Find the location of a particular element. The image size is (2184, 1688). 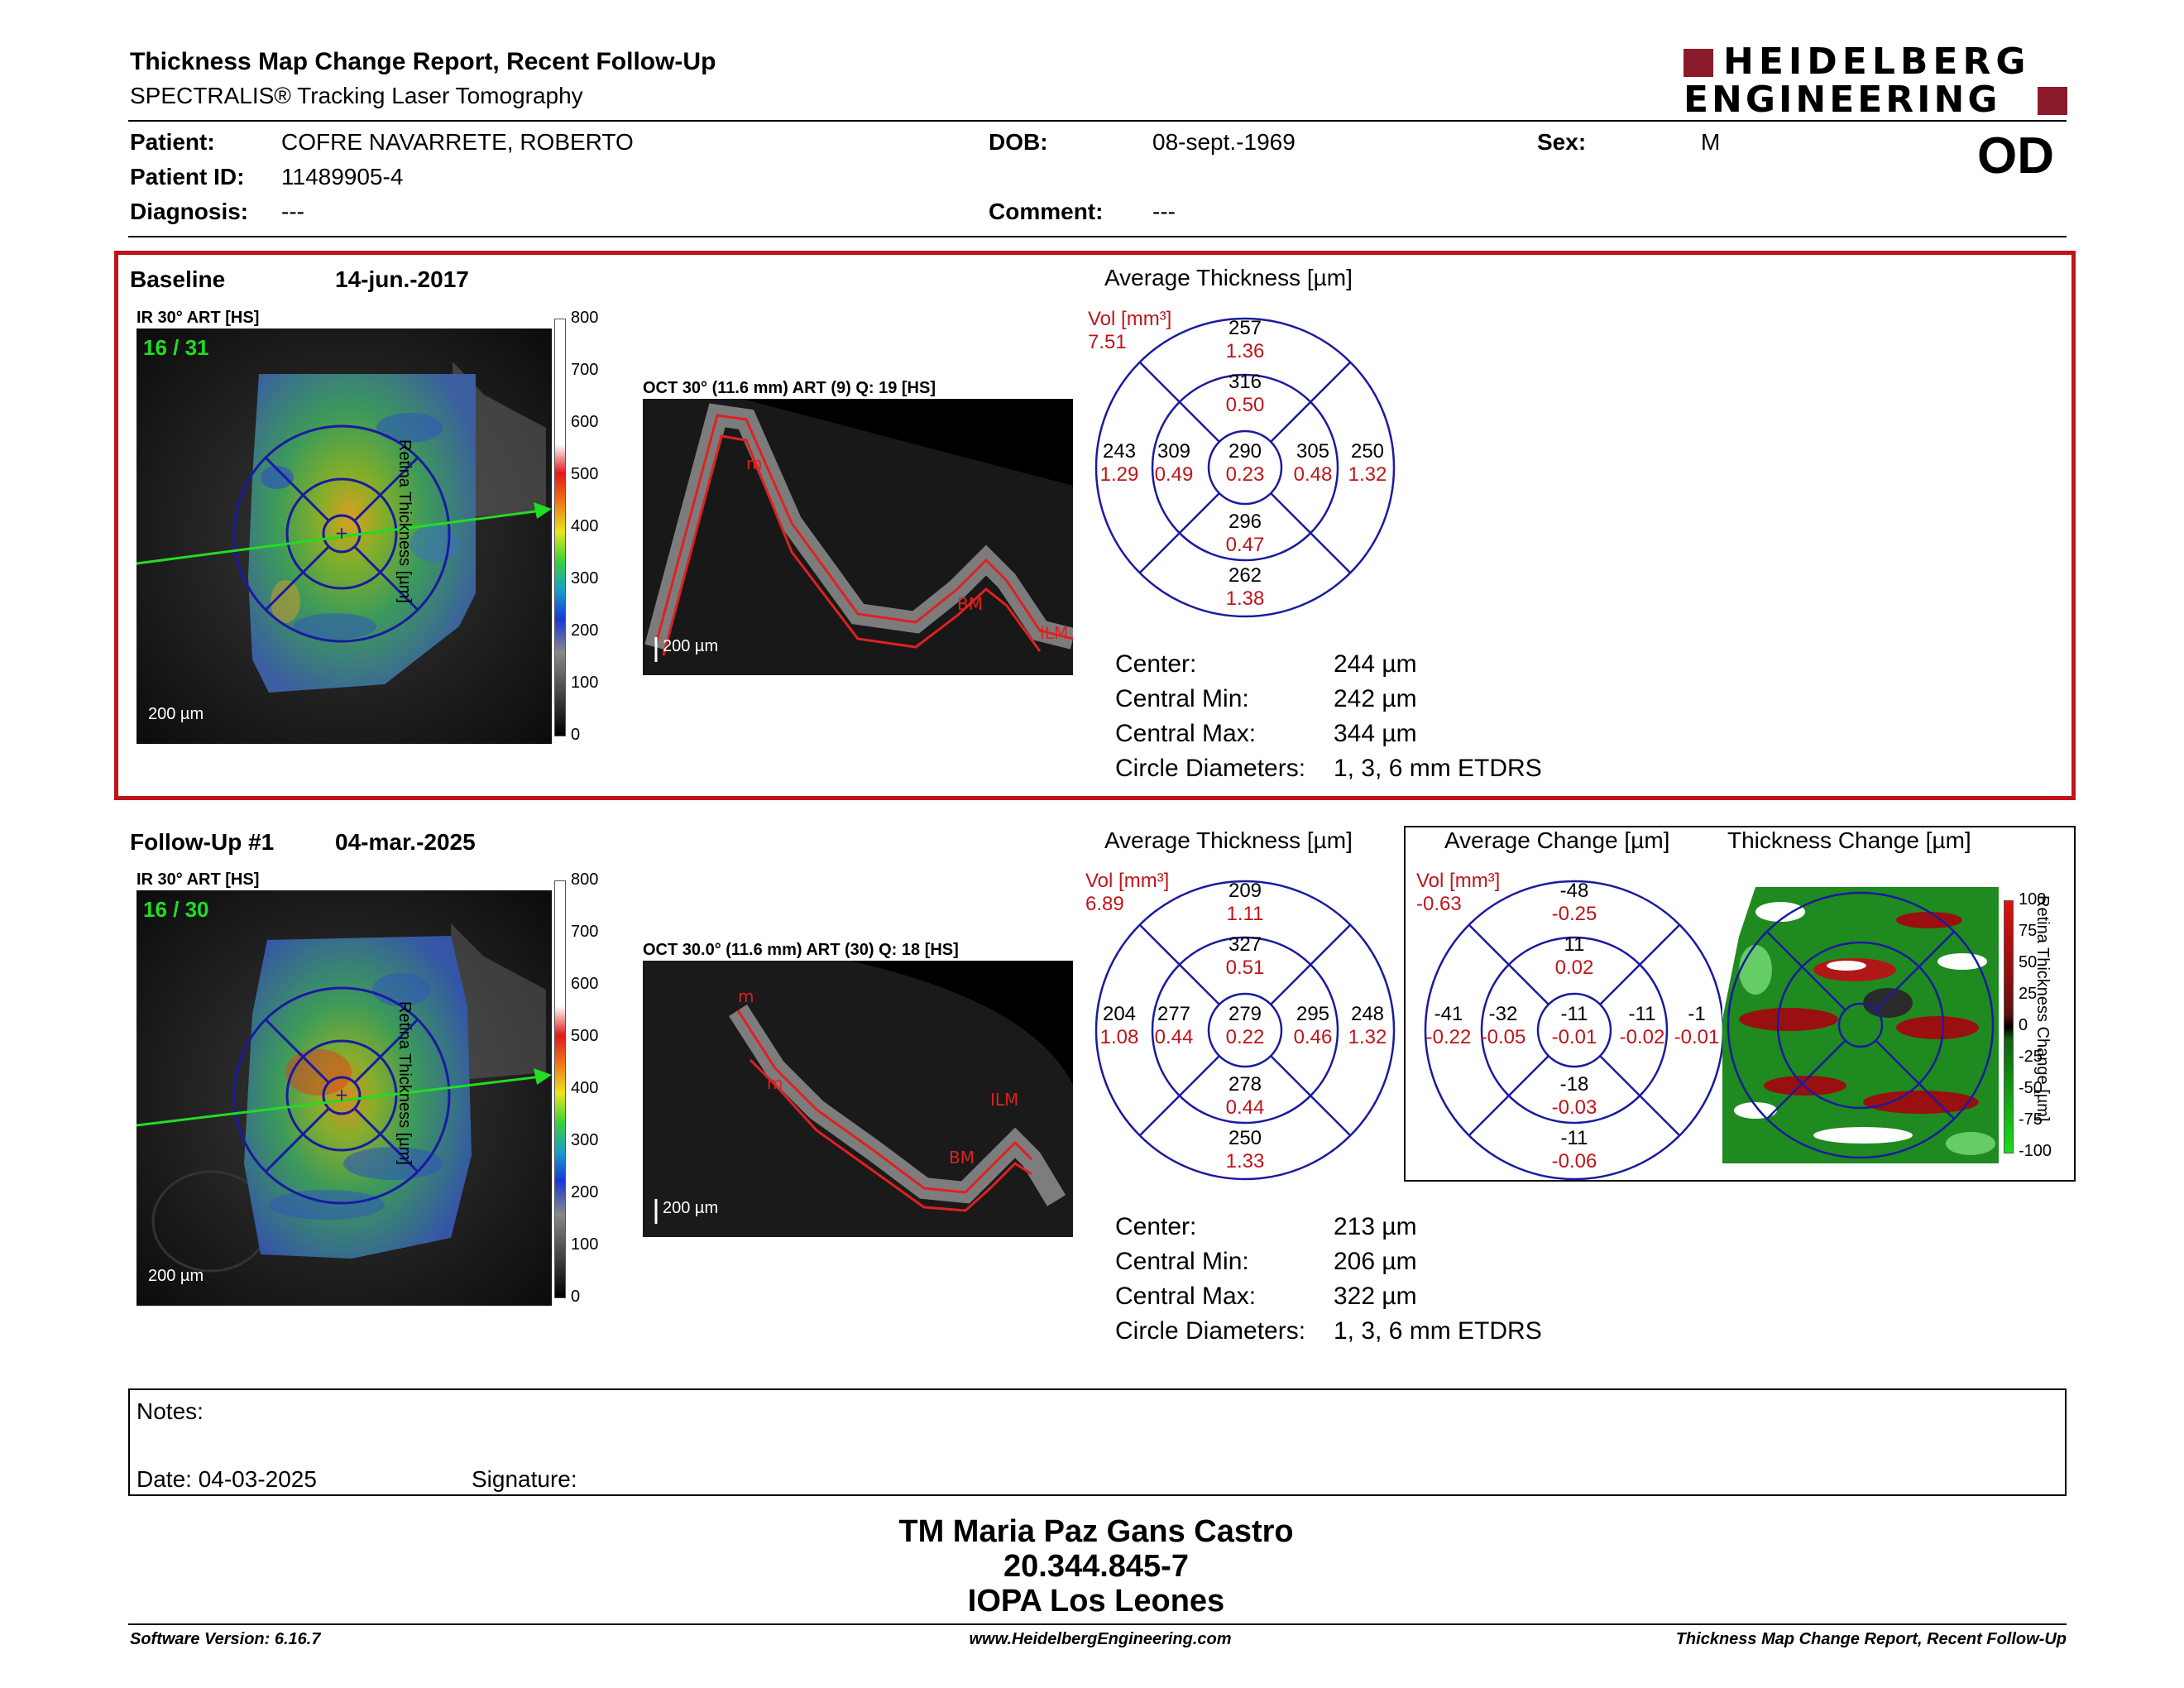

change-sector-inner-left: -32 -0.05 is located at coordinates (1503, 1025).